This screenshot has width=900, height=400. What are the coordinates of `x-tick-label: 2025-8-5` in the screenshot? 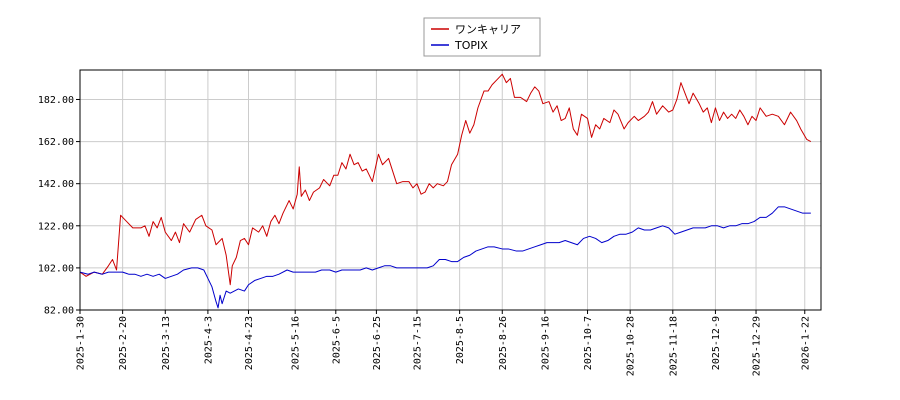 It's located at (460, 340).